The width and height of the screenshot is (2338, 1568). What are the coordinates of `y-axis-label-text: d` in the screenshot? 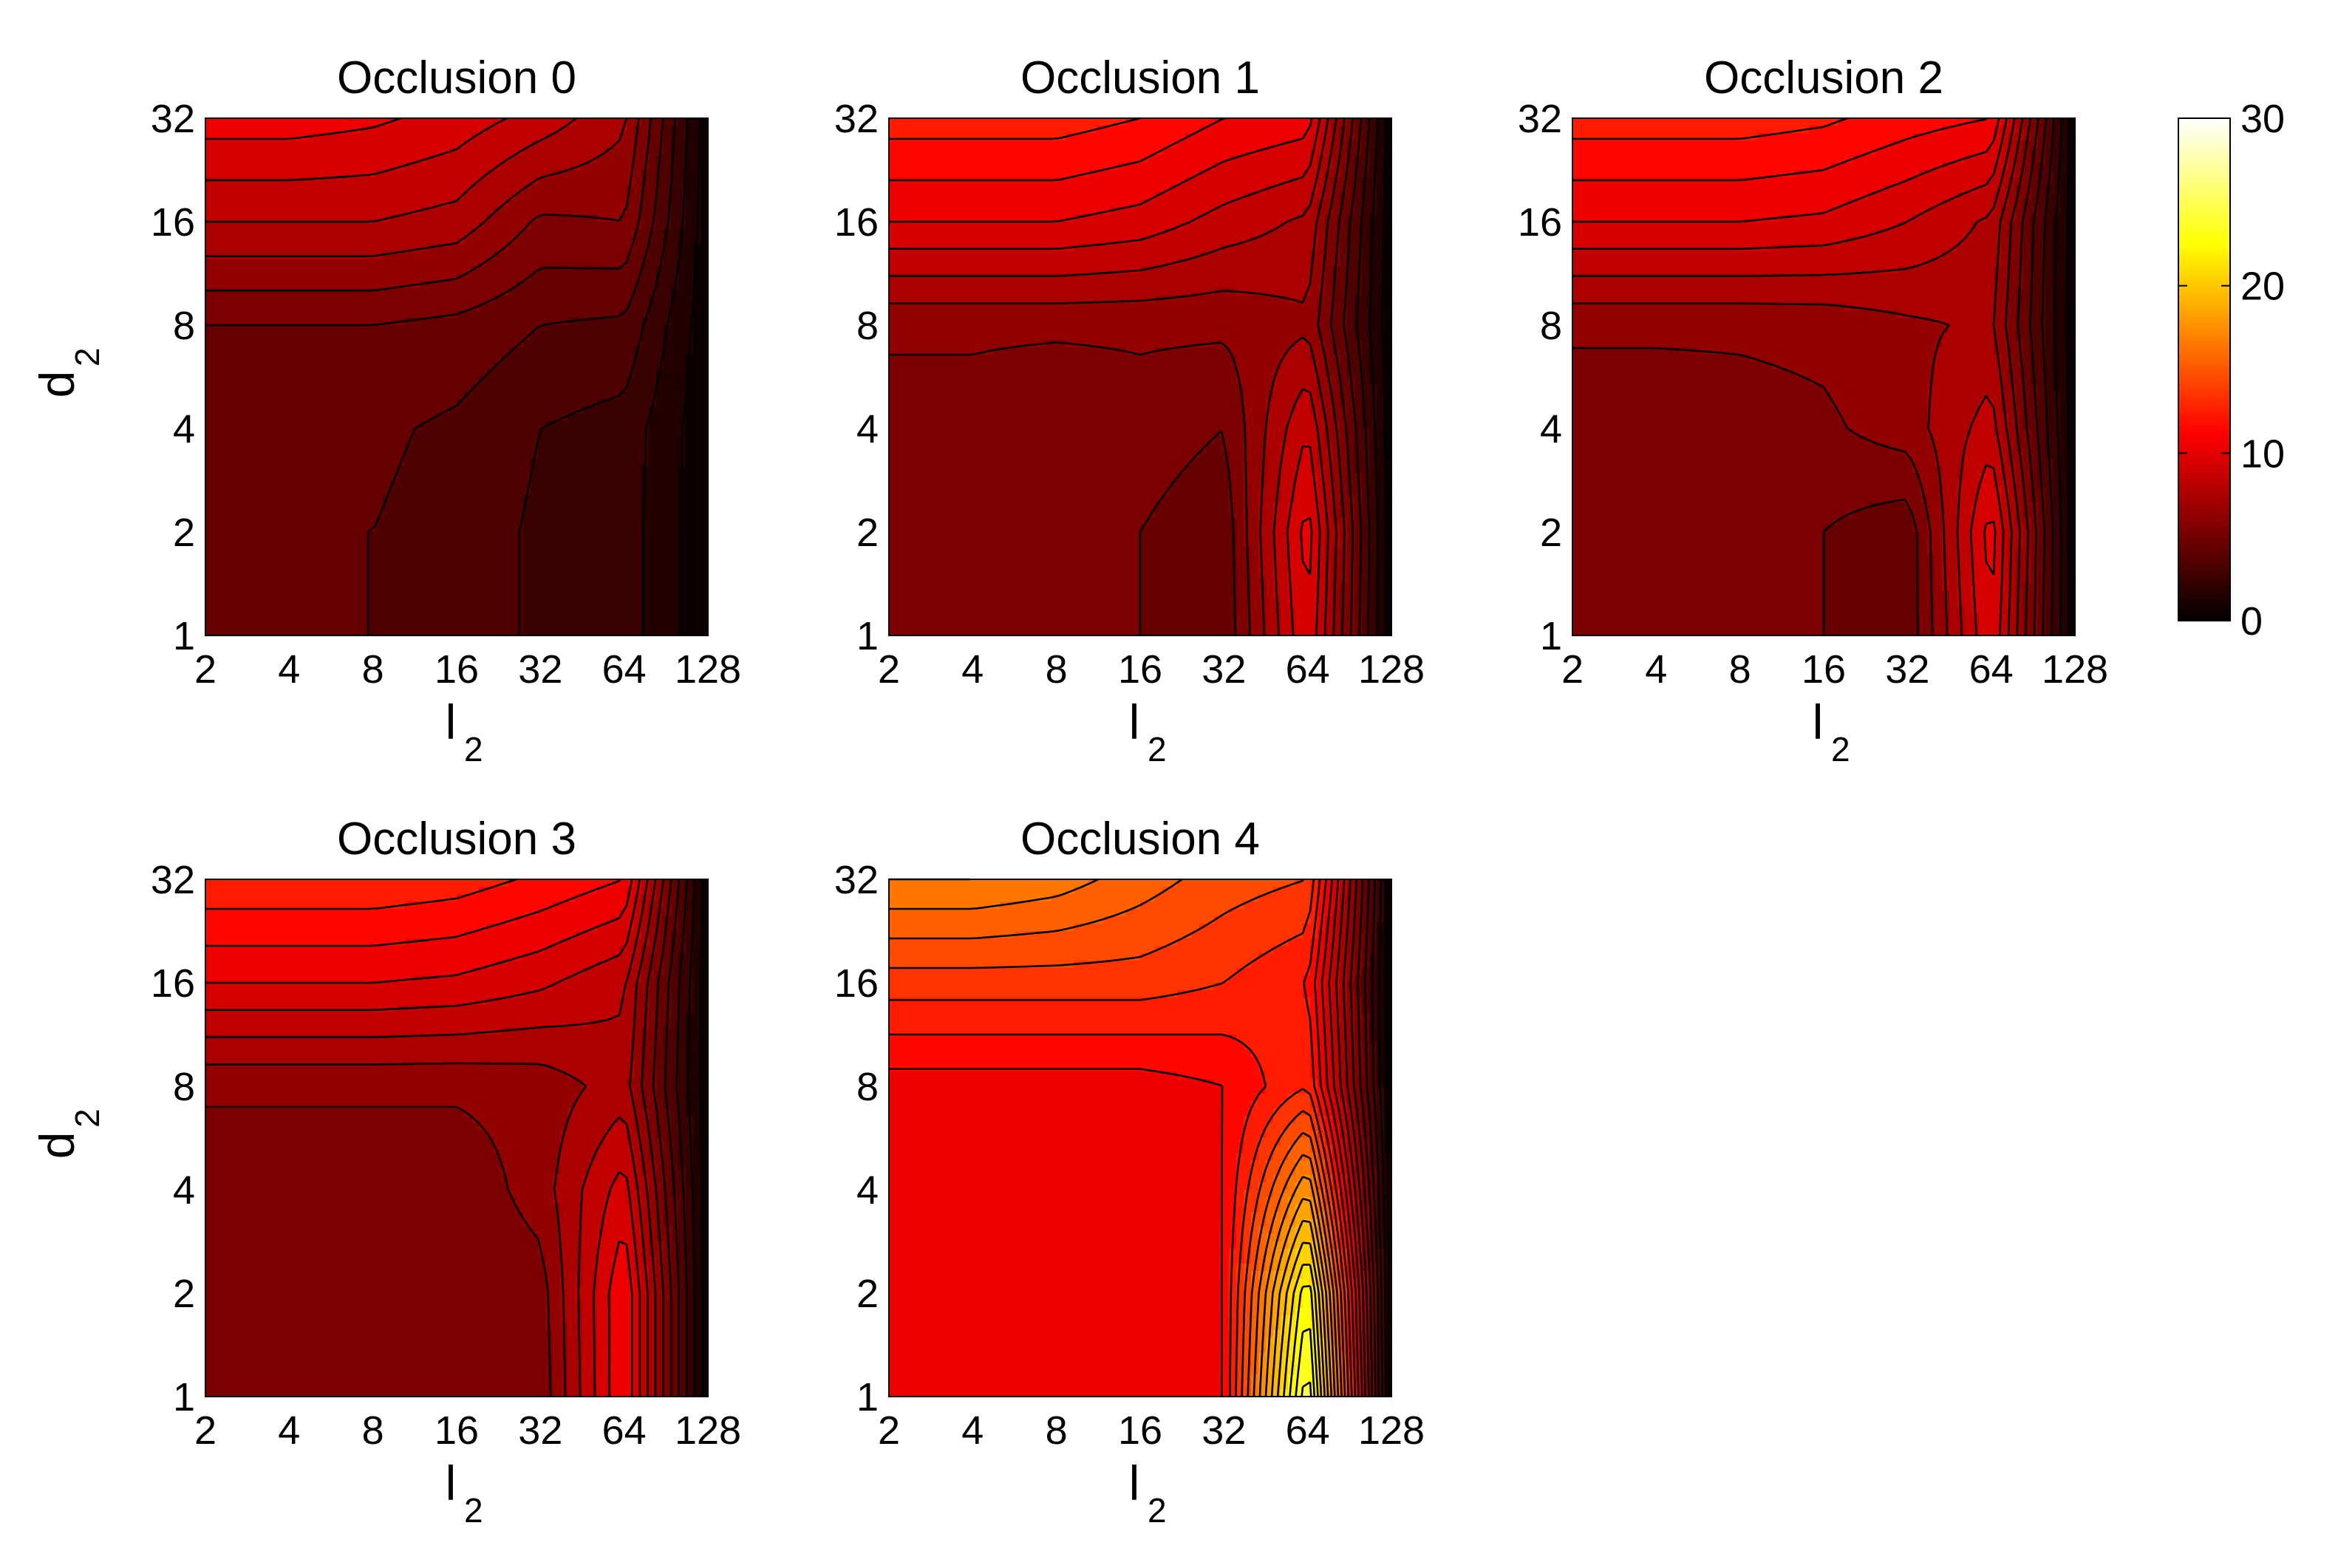 It's located at (57, 385).